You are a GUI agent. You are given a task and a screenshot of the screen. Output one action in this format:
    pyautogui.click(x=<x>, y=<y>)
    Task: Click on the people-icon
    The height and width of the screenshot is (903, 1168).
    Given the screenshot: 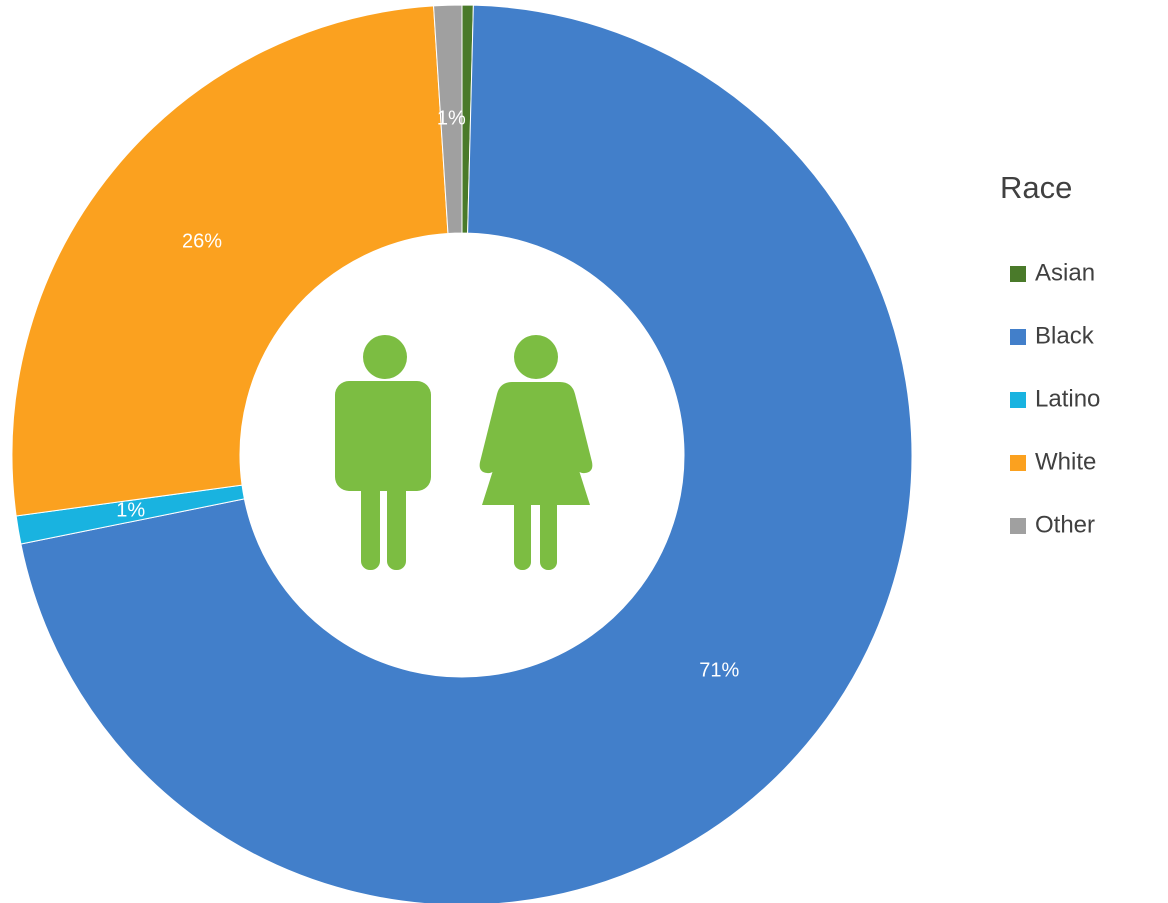 What is the action you would take?
    pyautogui.click(x=464, y=452)
    